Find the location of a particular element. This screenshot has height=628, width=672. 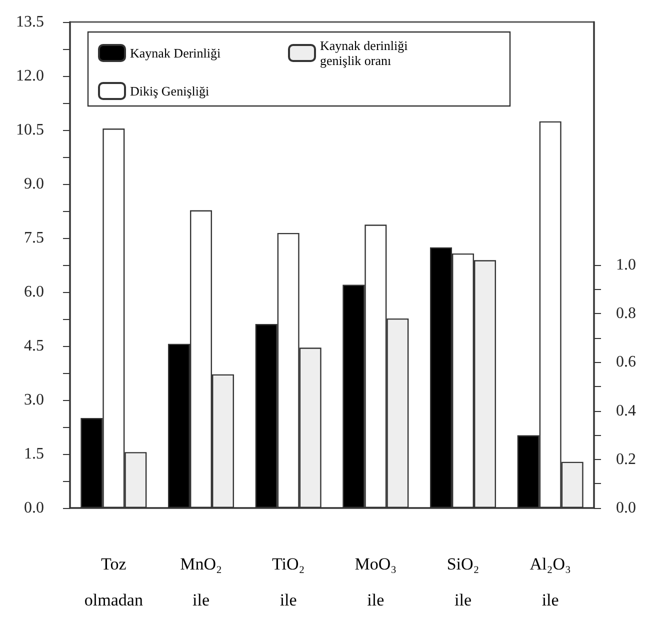

x-tick-label: TiO₂ ile is located at coordinates (288, 582).